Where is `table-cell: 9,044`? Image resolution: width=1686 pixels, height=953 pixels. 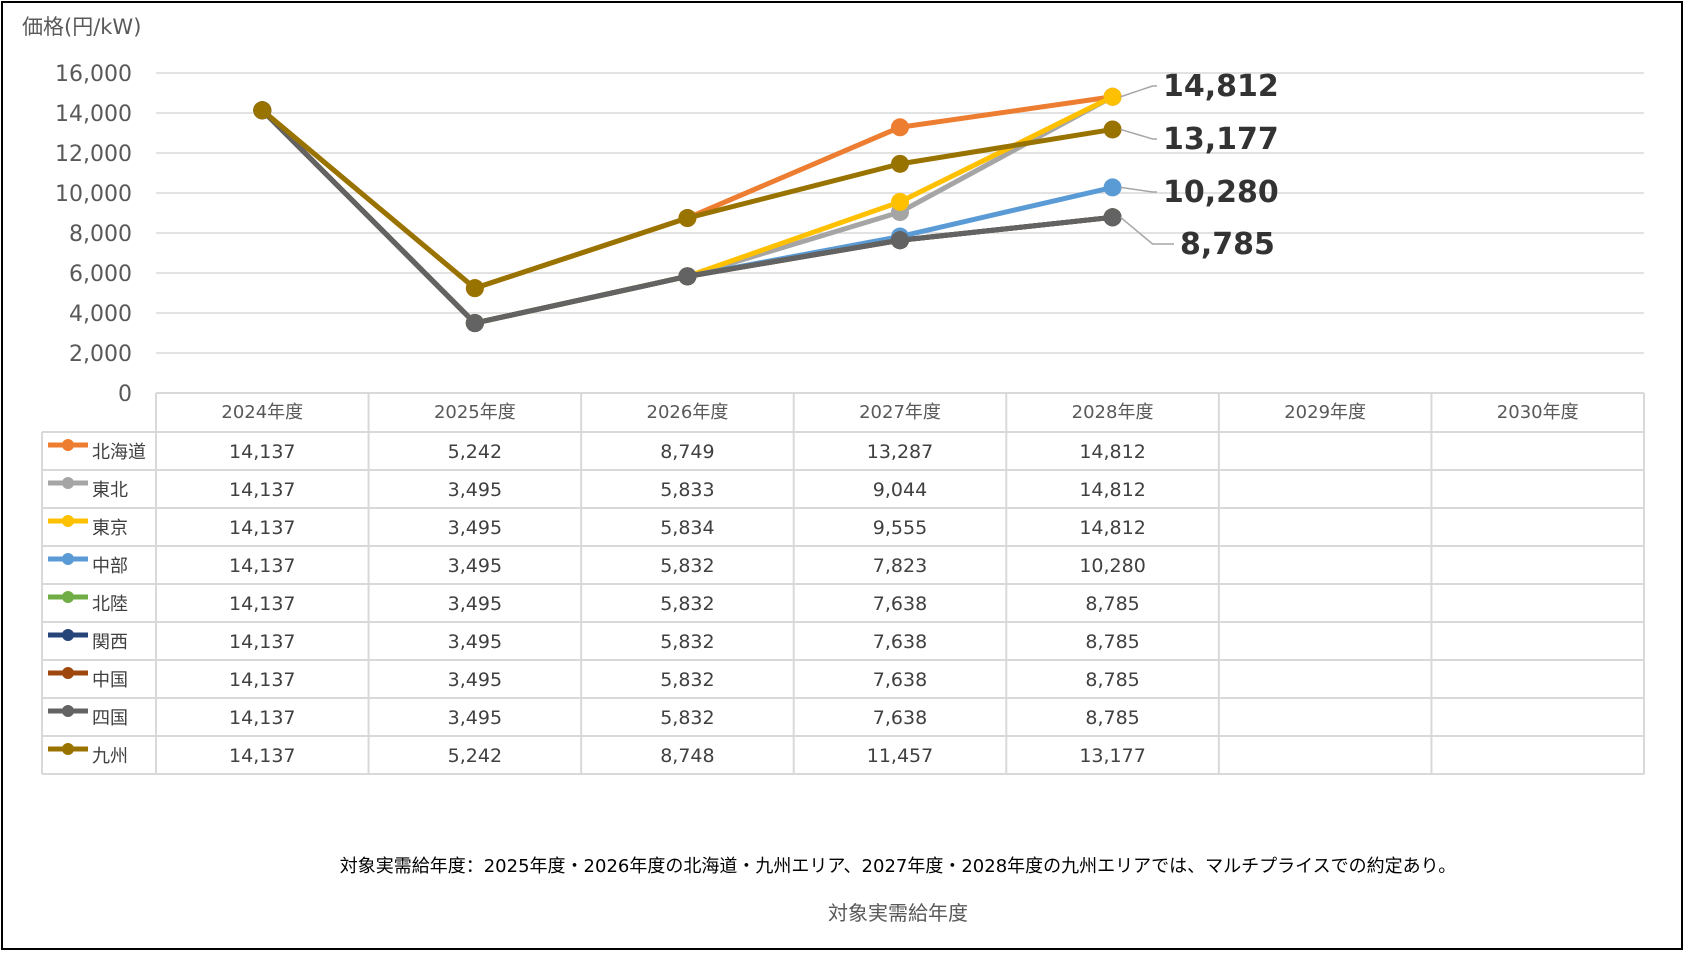 table-cell: 9,044 is located at coordinates (900, 490).